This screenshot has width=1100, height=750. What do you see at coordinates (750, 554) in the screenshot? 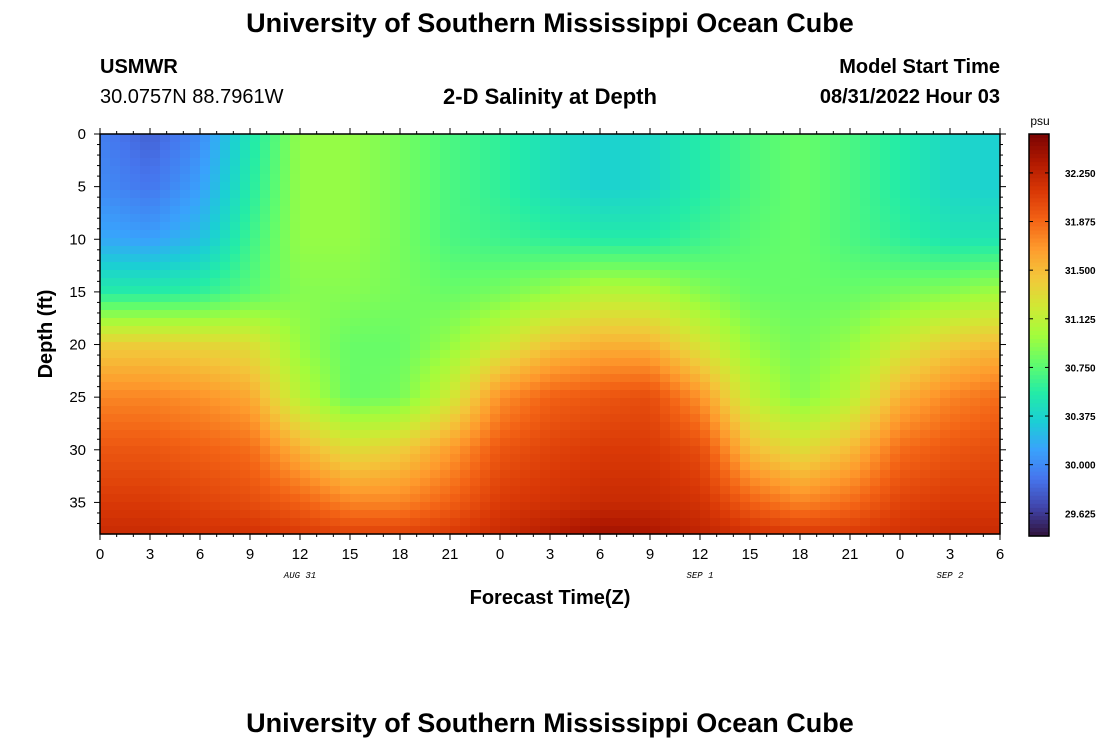
I see `x-tick-label: 15` at bounding box center [750, 554].